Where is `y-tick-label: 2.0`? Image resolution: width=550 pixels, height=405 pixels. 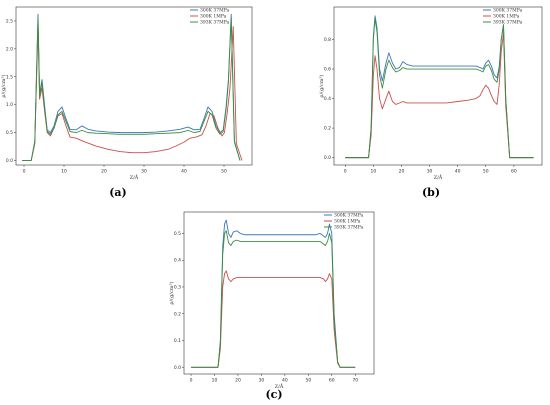 y-tick-label: 2.0 is located at coordinates (9, 49).